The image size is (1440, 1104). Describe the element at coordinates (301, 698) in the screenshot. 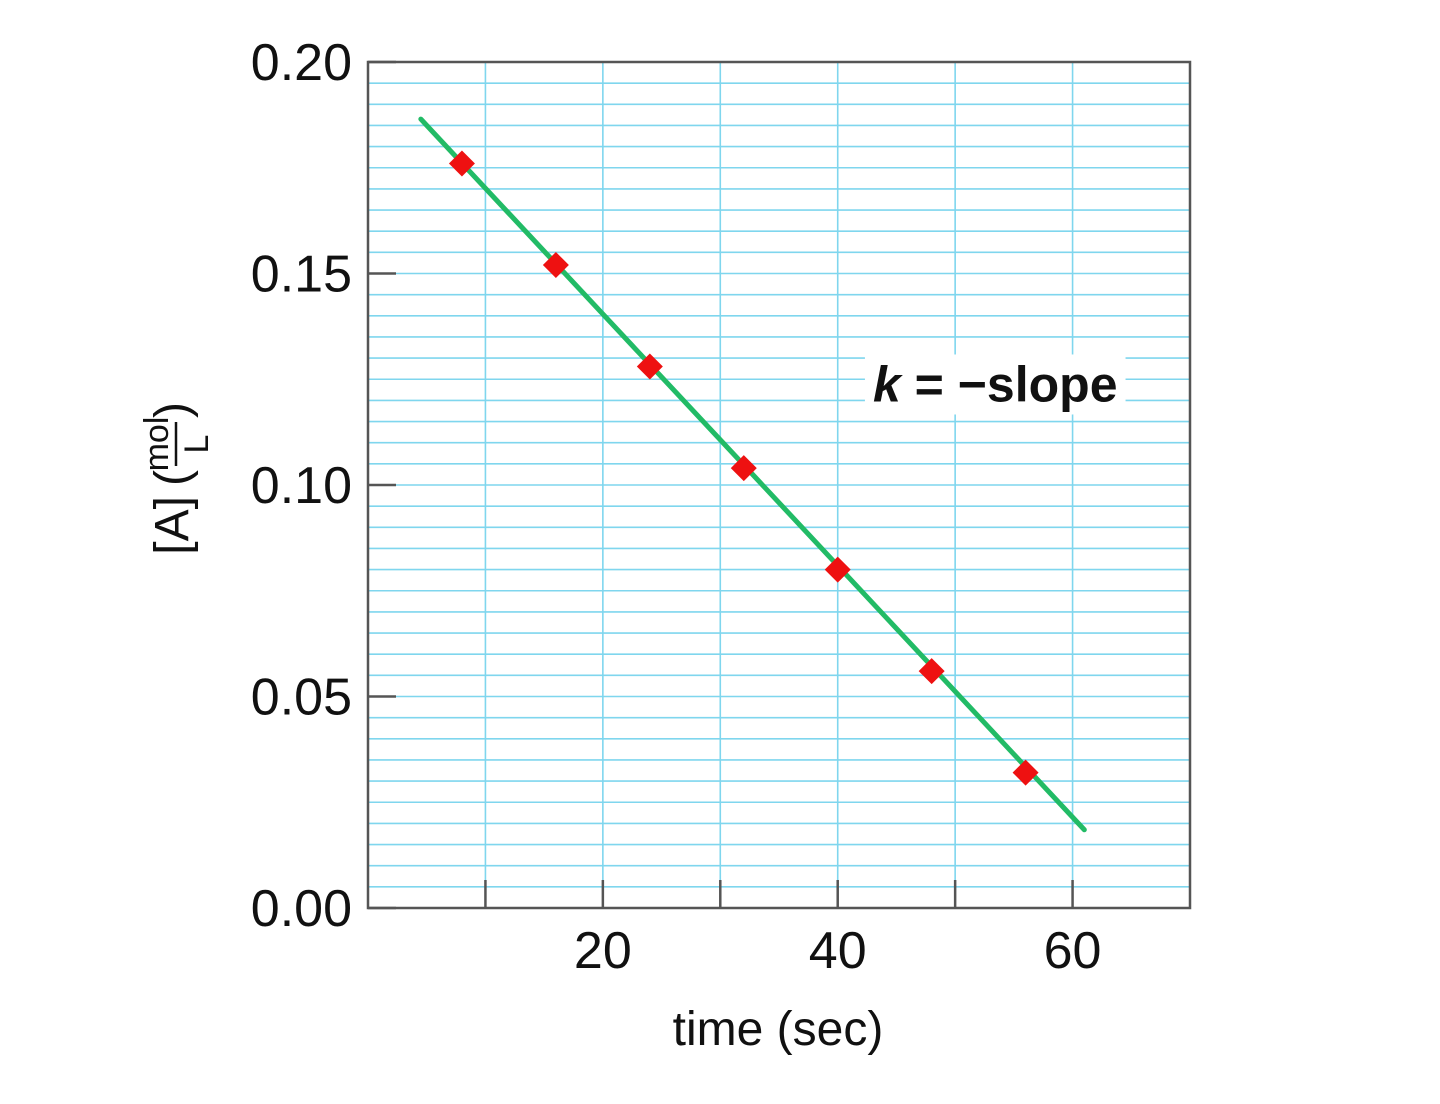

I see `y-tick-label: 0.05` at that location.